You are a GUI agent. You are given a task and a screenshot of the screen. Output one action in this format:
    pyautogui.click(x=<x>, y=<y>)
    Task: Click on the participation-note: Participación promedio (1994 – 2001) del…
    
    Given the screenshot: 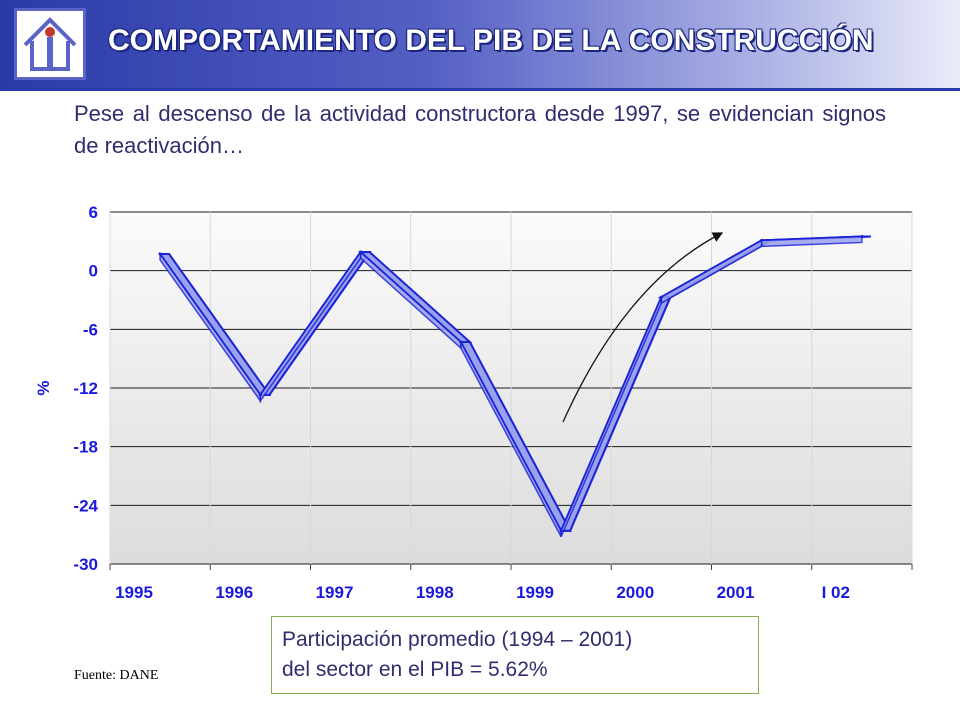 What is the action you would take?
    pyautogui.click(x=515, y=655)
    